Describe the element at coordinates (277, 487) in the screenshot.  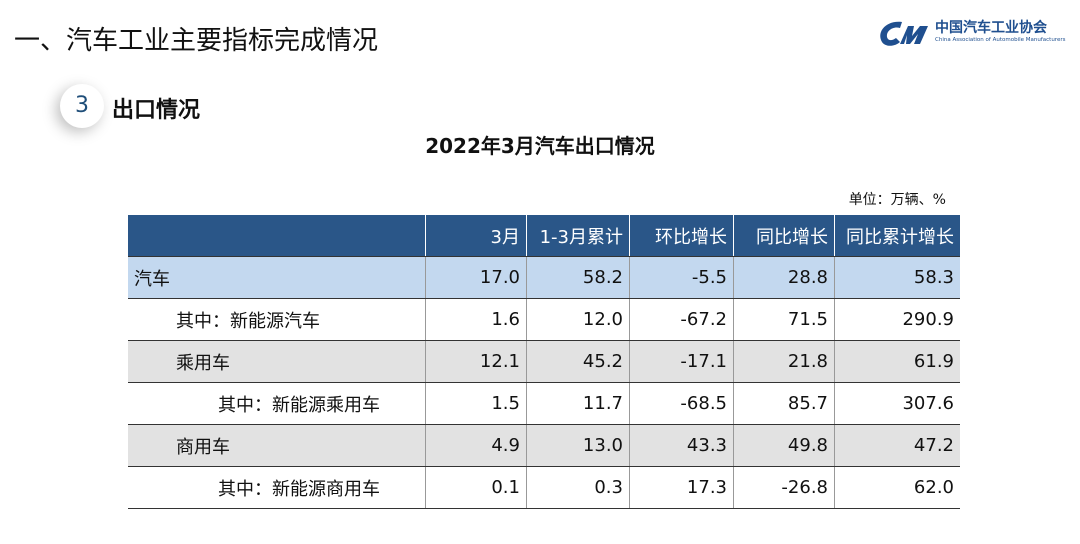
I see `row-label: 其中：新能源商用车` at that location.